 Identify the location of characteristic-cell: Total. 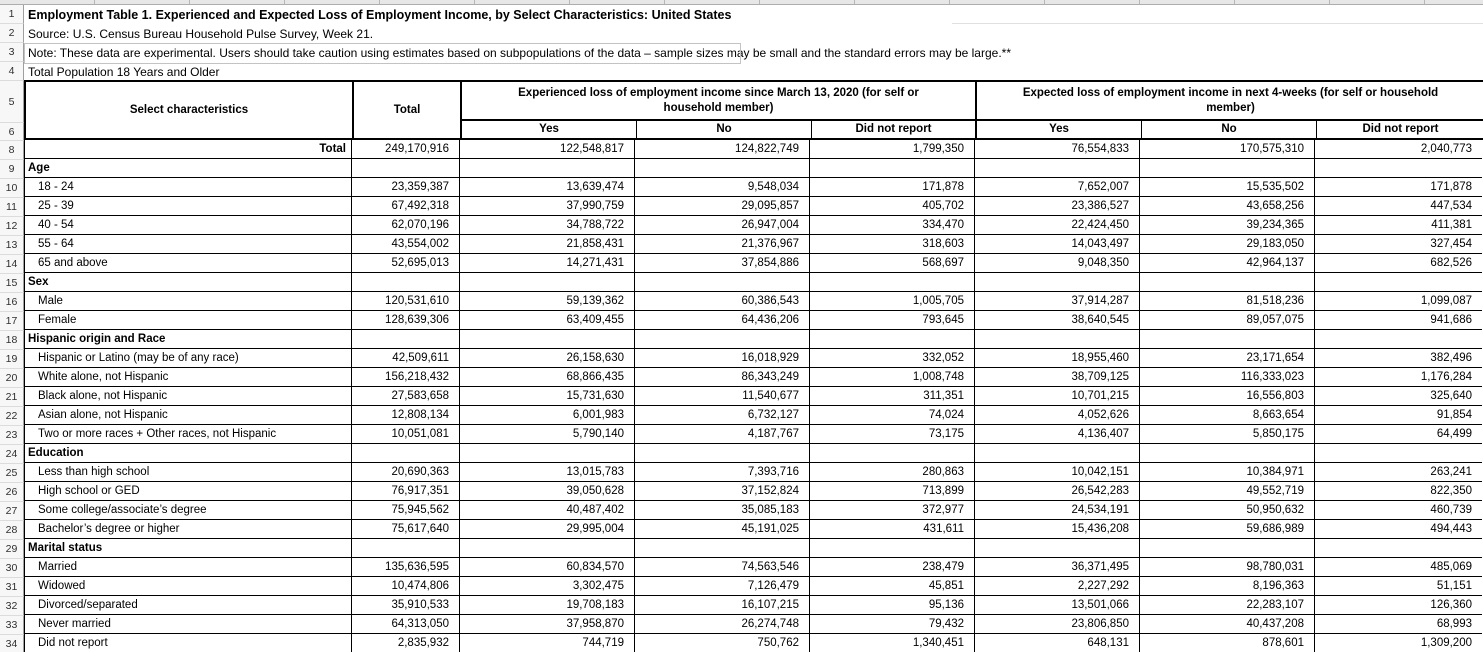
(188, 149).